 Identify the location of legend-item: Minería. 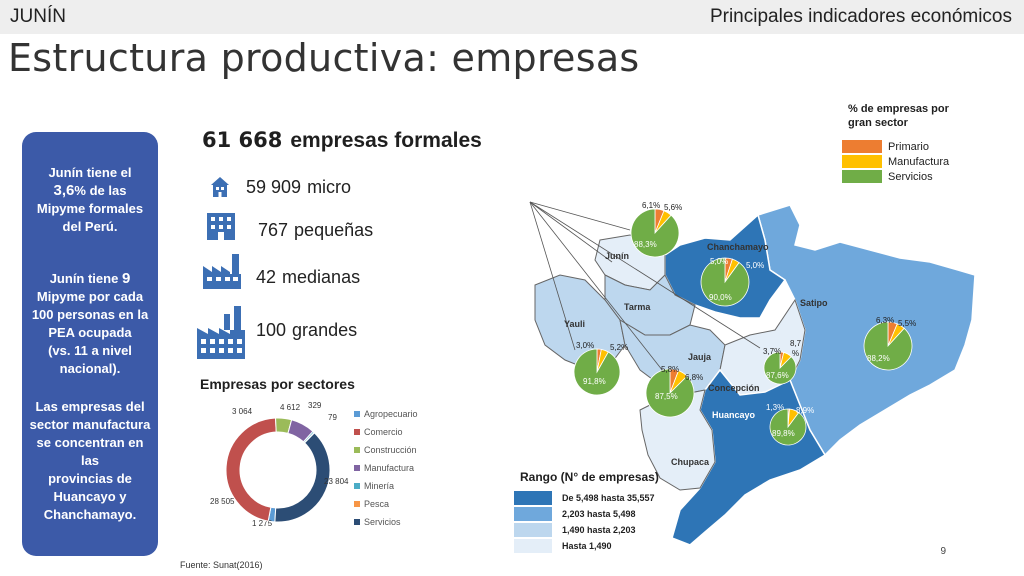
(386, 486).